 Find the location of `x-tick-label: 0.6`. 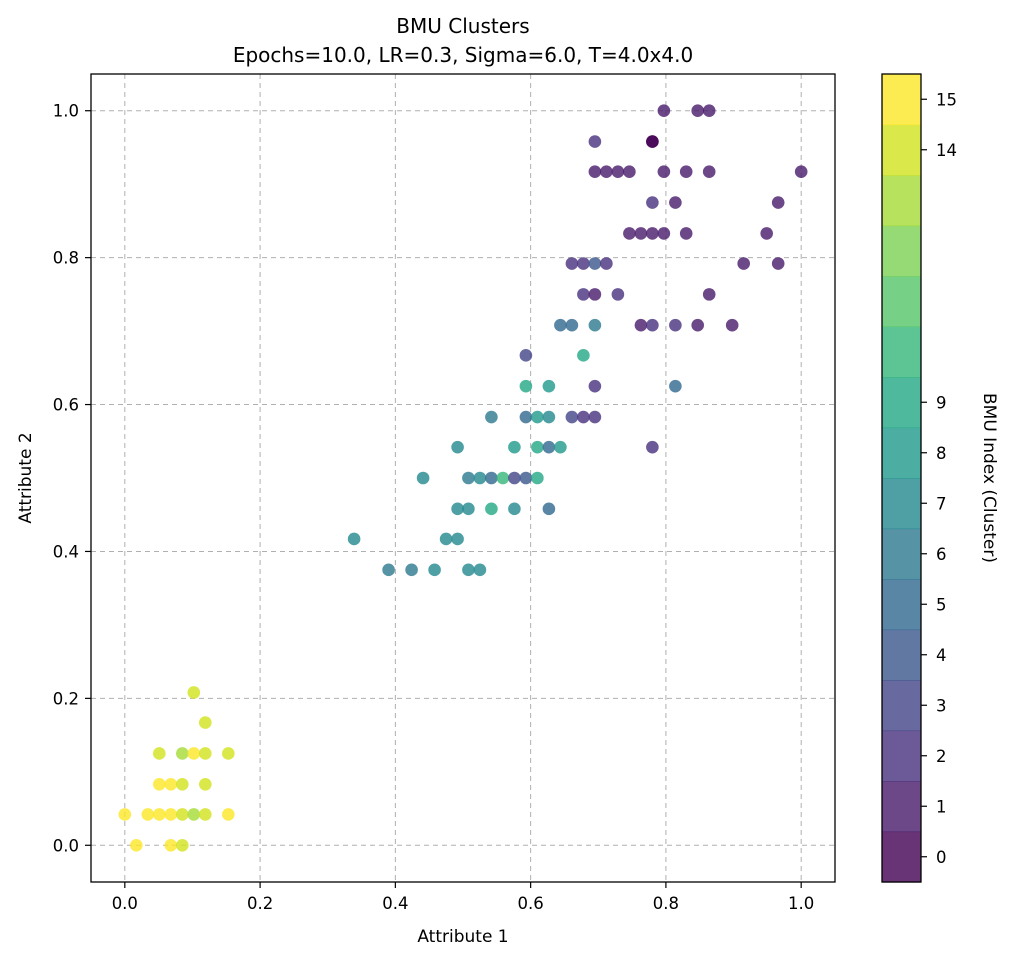

x-tick-label: 0.6 is located at coordinates (531, 903).